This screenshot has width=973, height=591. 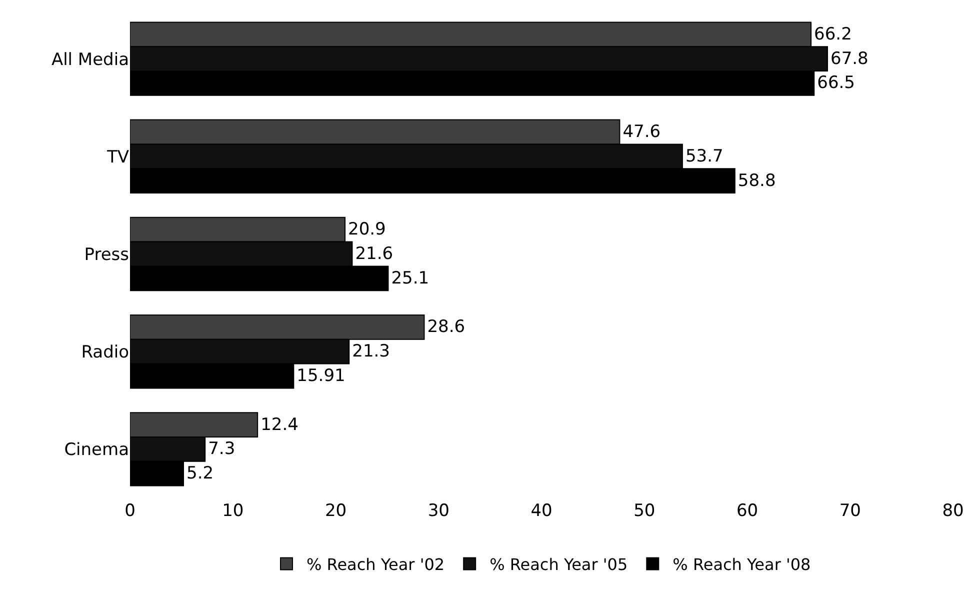 What do you see at coordinates (371, 352) in the screenshot?
I see `data-label: 21.3` at bounding box center [371, 352].